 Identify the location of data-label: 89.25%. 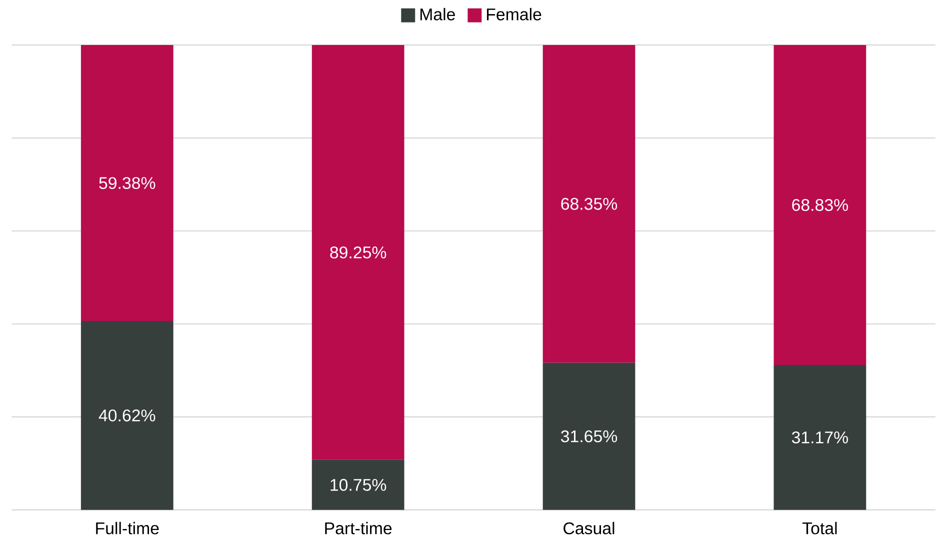
(358, 252).